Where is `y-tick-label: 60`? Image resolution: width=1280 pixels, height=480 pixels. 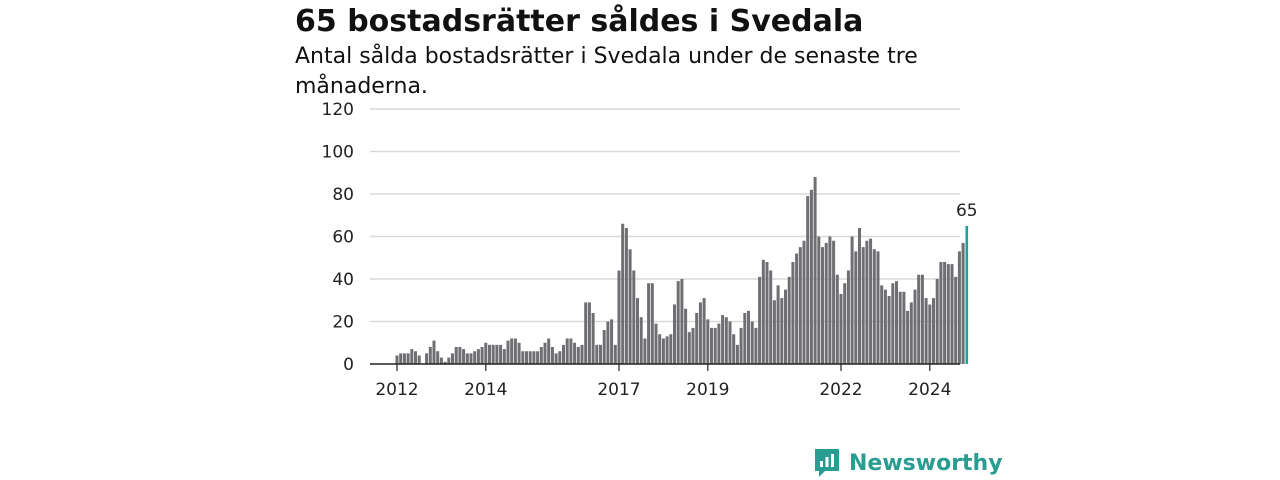
y-tick-label: 60 is located at coordinates (343, 238).